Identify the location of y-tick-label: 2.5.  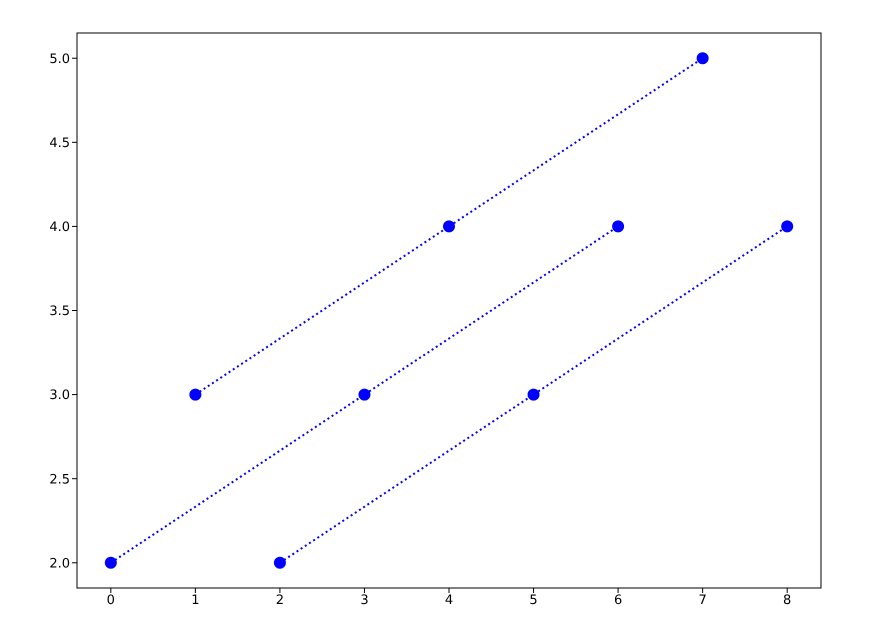
(59, 480).